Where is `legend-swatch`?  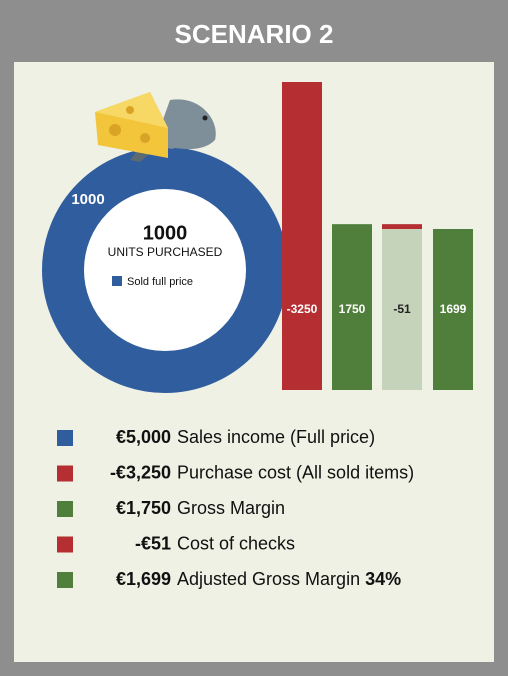
legend-swatch is located at coordinates (117, 281).